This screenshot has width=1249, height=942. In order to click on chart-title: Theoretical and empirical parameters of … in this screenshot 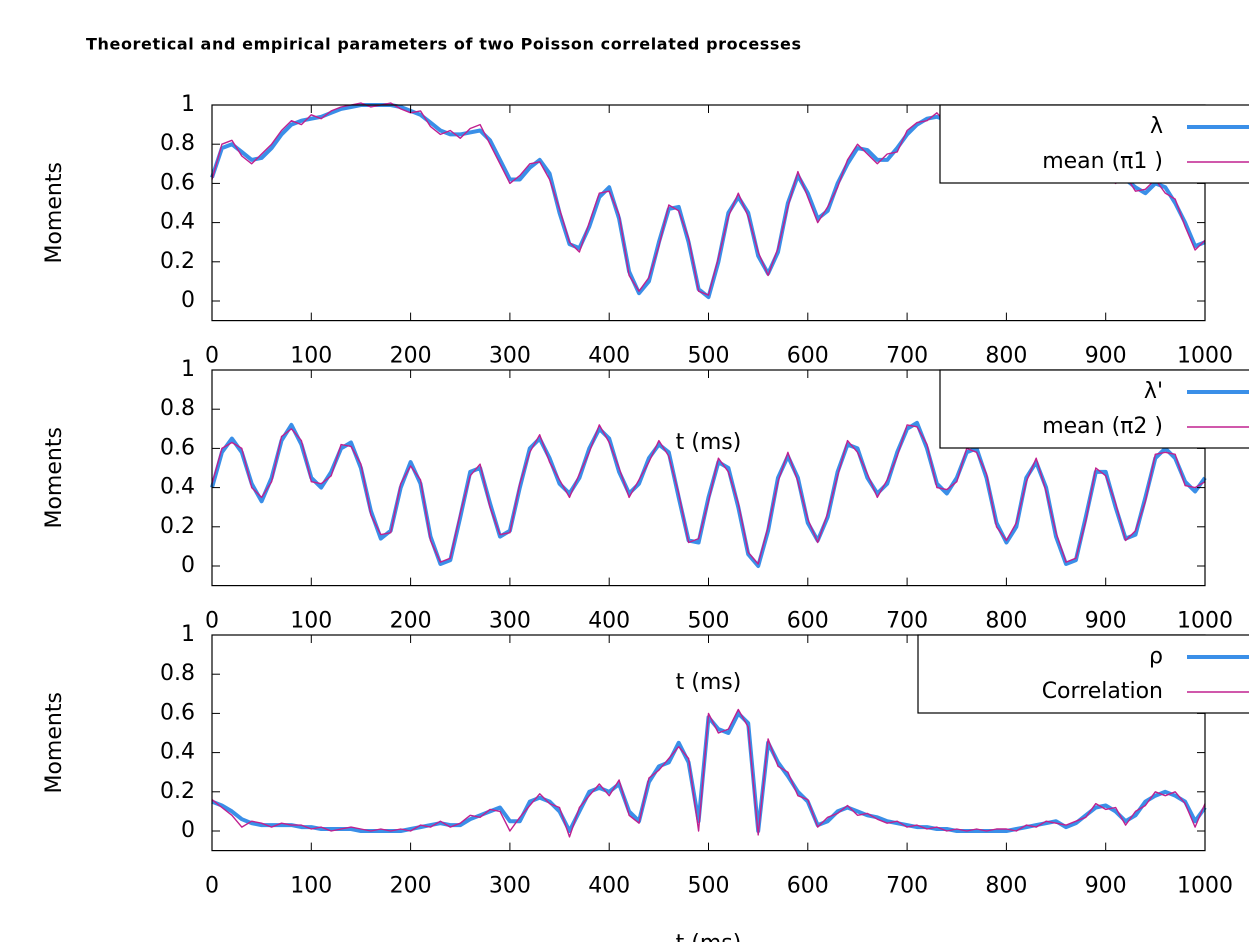, I will do `click(444, 44)`.